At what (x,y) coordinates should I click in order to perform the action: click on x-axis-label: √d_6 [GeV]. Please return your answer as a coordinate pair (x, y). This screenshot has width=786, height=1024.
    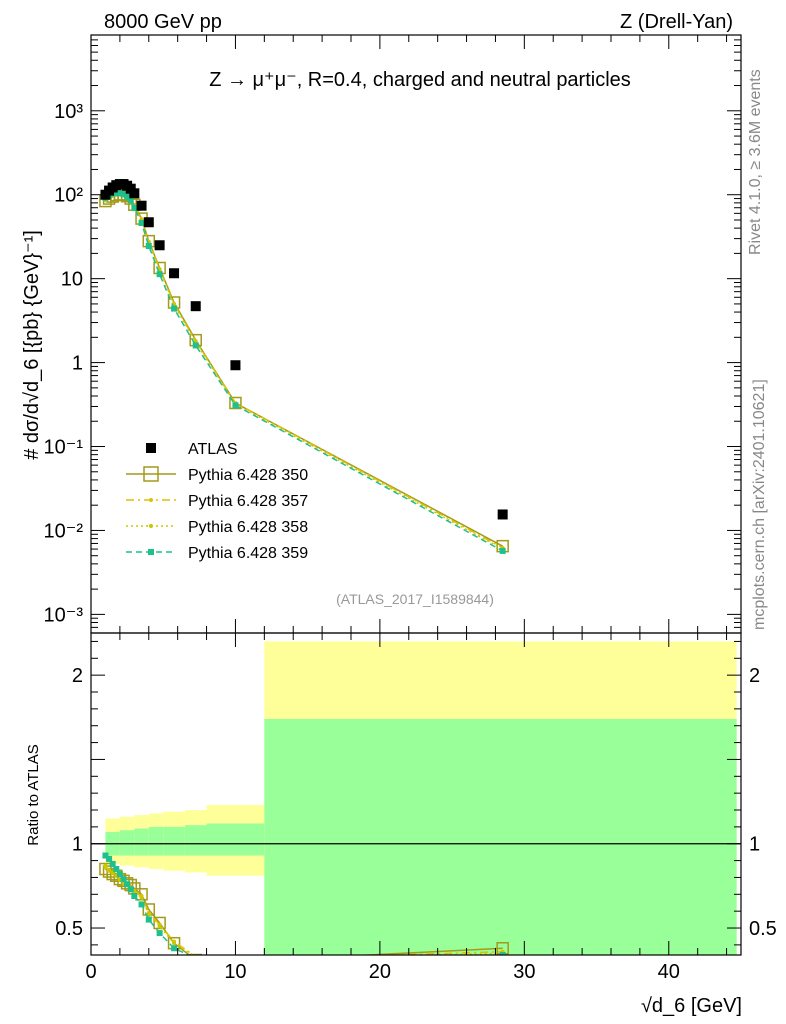
    Looking at the image, I should click on (691, 1006).